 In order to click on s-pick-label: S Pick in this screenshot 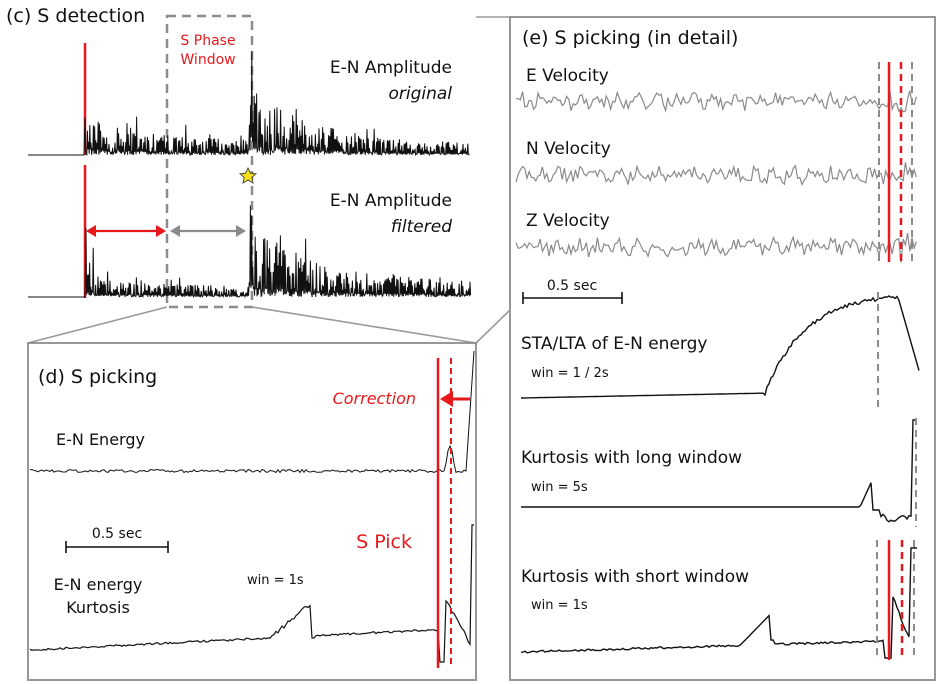, I will do `click(384, 542)`.